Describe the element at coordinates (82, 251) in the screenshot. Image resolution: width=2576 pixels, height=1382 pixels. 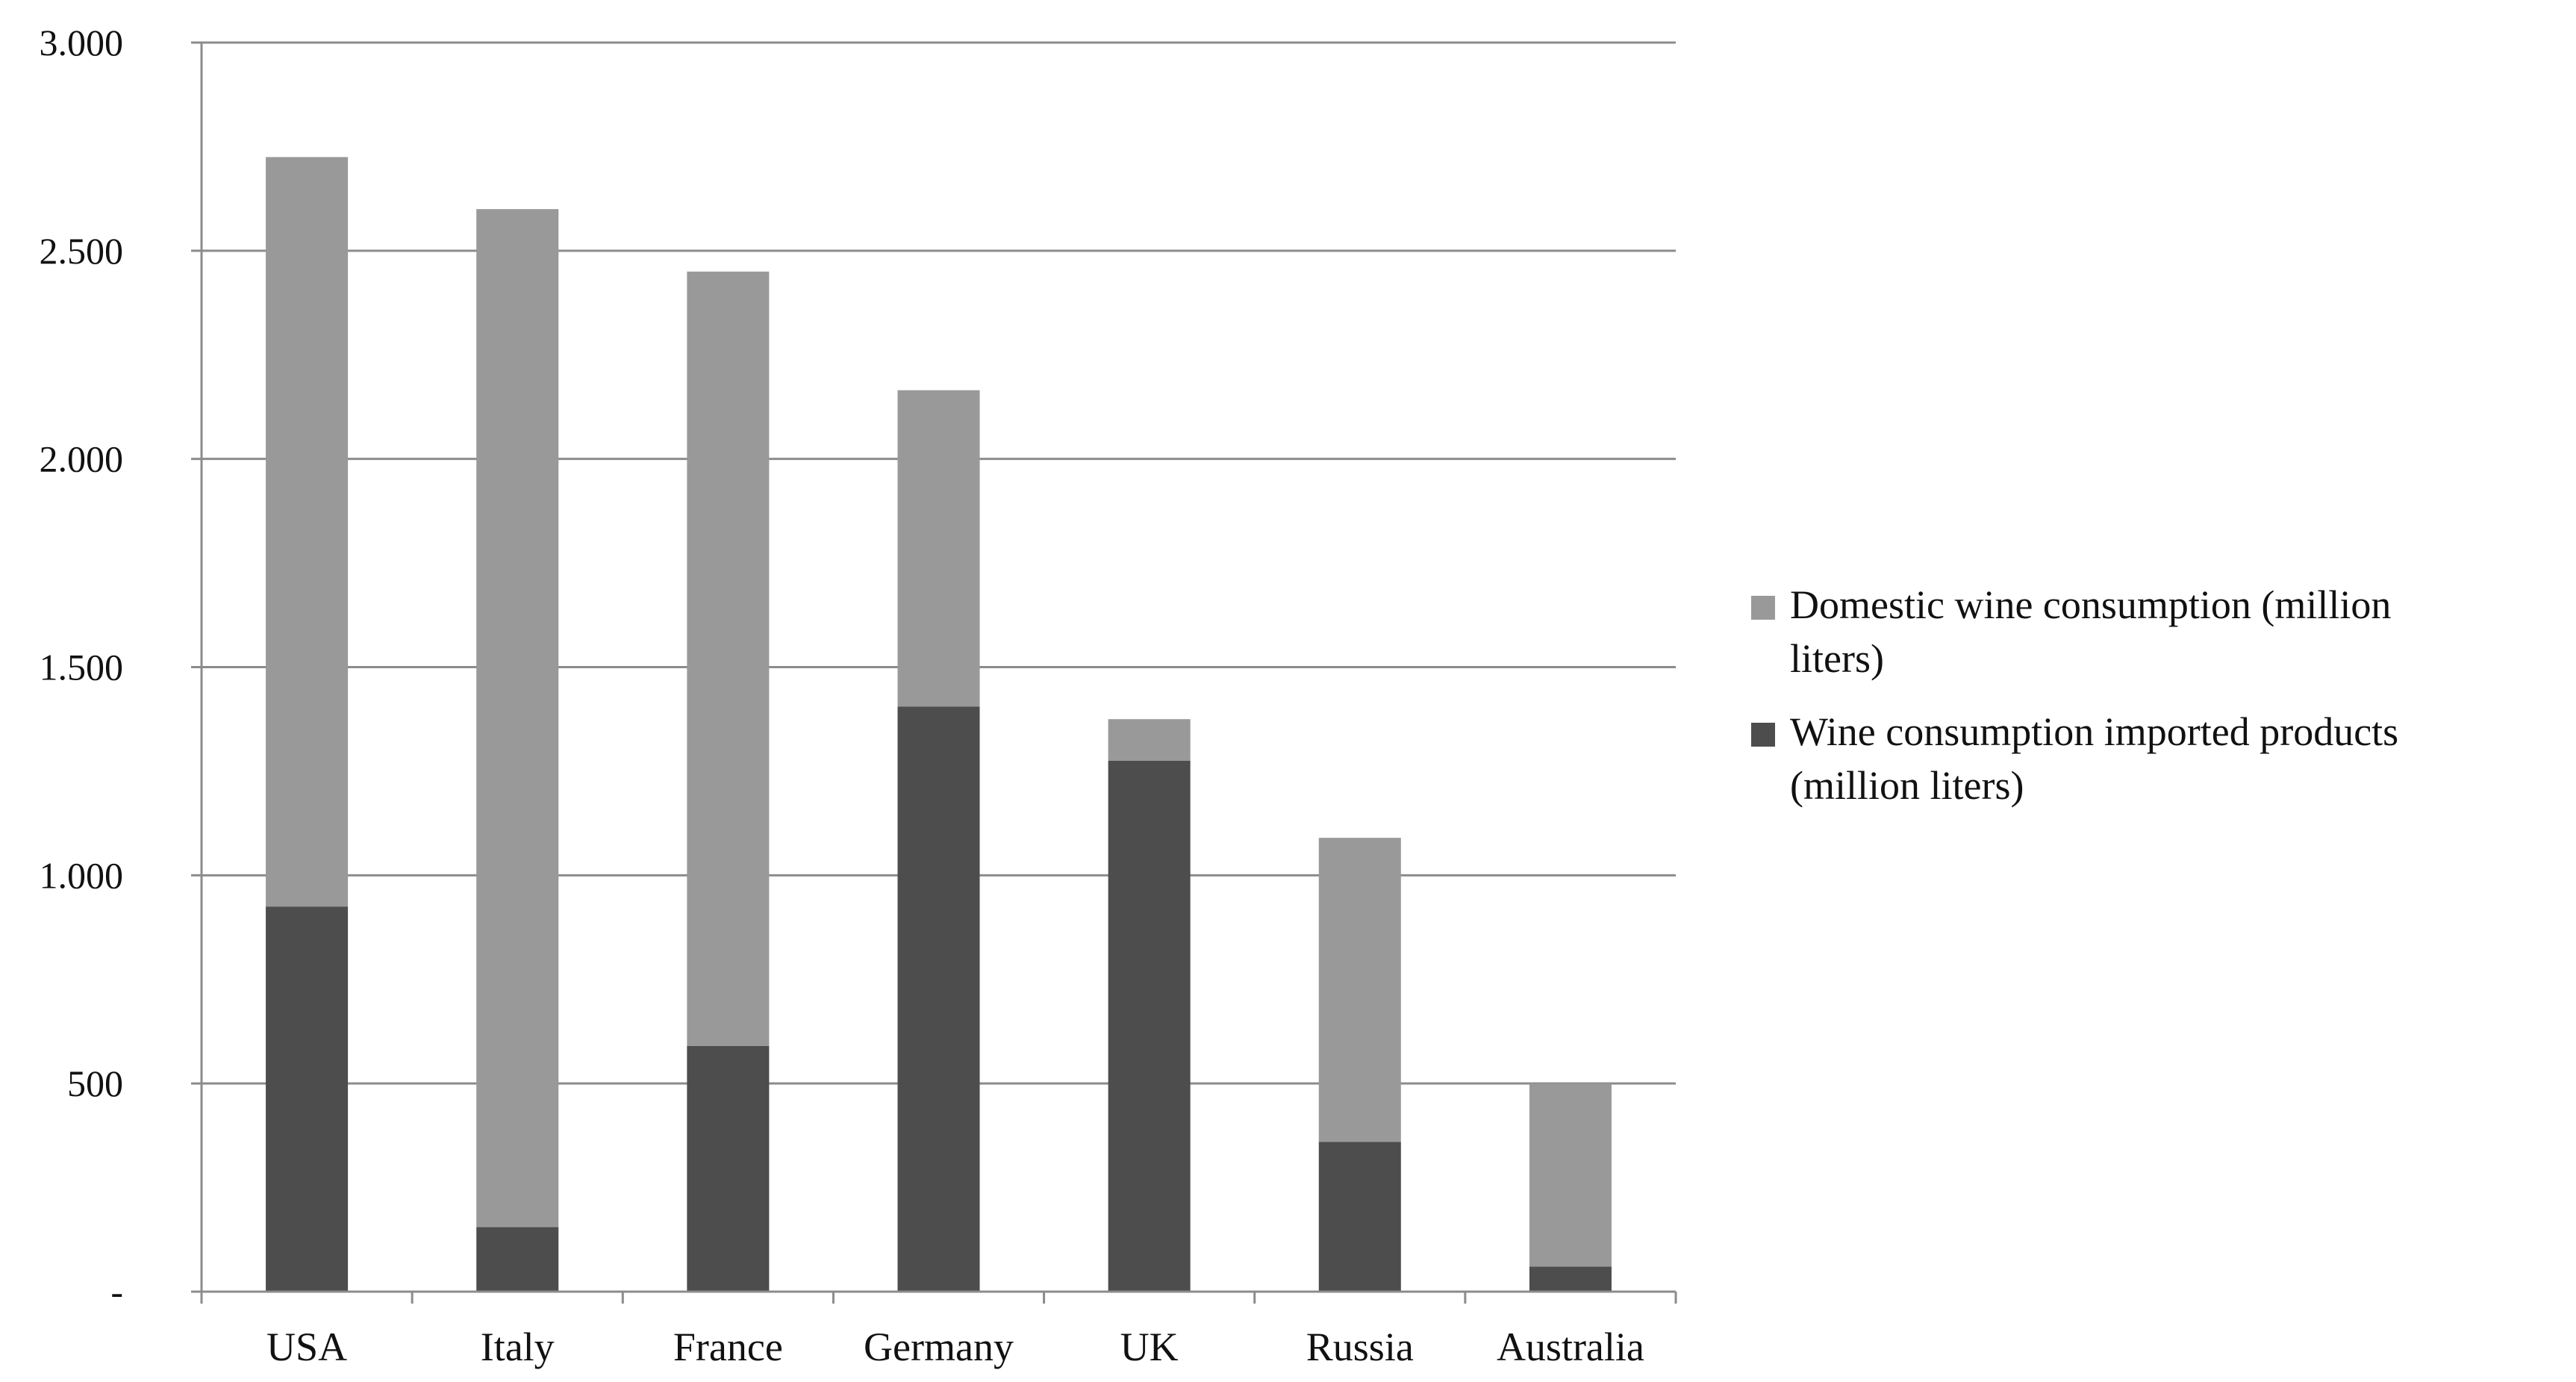
I see `y-tick-label: 2.500` at that location.